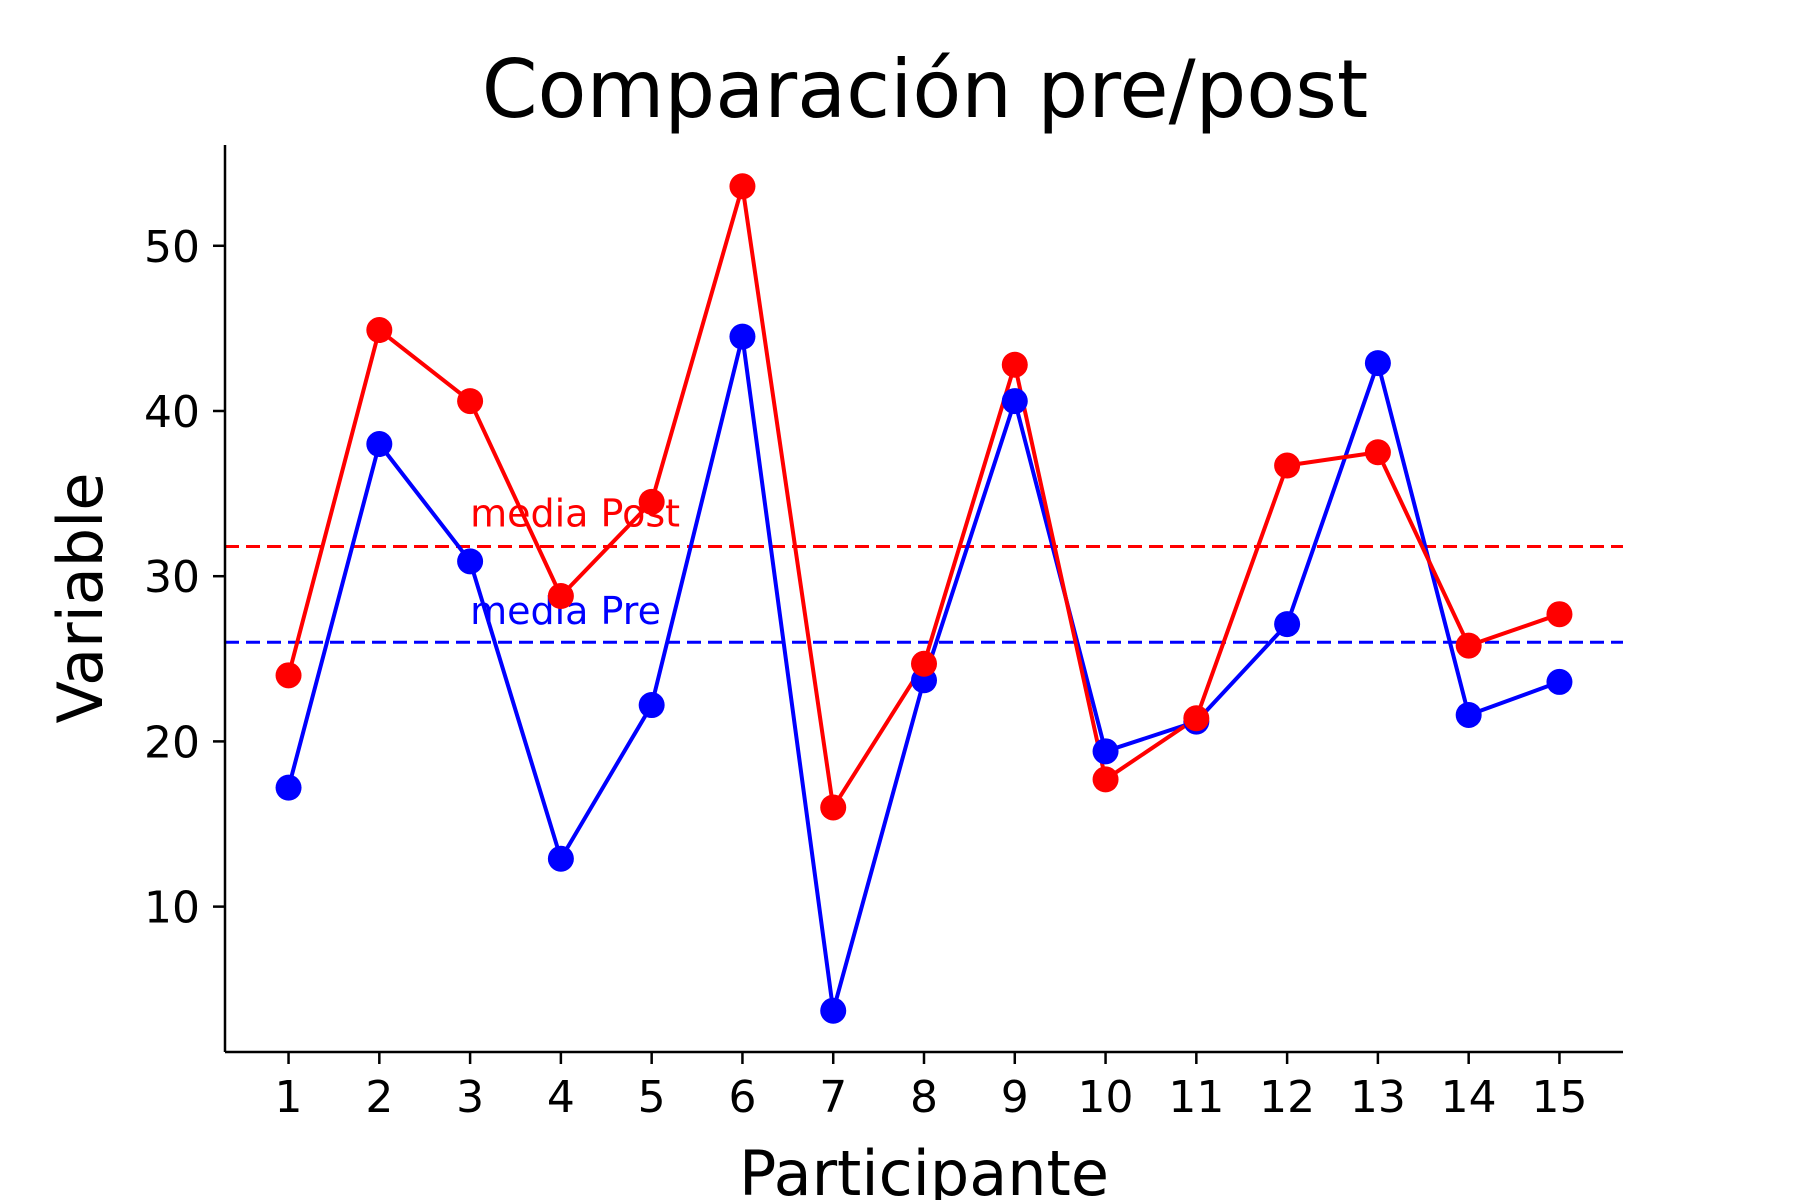 The height and width of the screenshot is (1200, 1800). I want to click on x-tick-label: 6, so click(742, 1097).